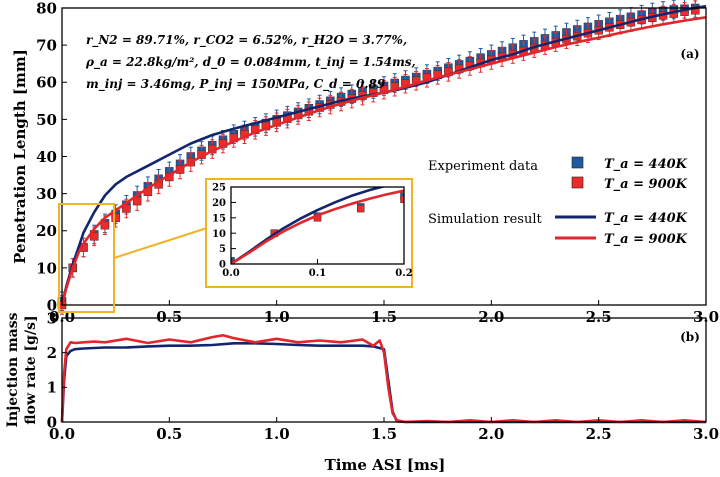 Image resolution: width=720 pixels, height=477 pixels. I want to click on panel-b-y-axis-label-line-2: flow rate [g/s], so click(31, 369).